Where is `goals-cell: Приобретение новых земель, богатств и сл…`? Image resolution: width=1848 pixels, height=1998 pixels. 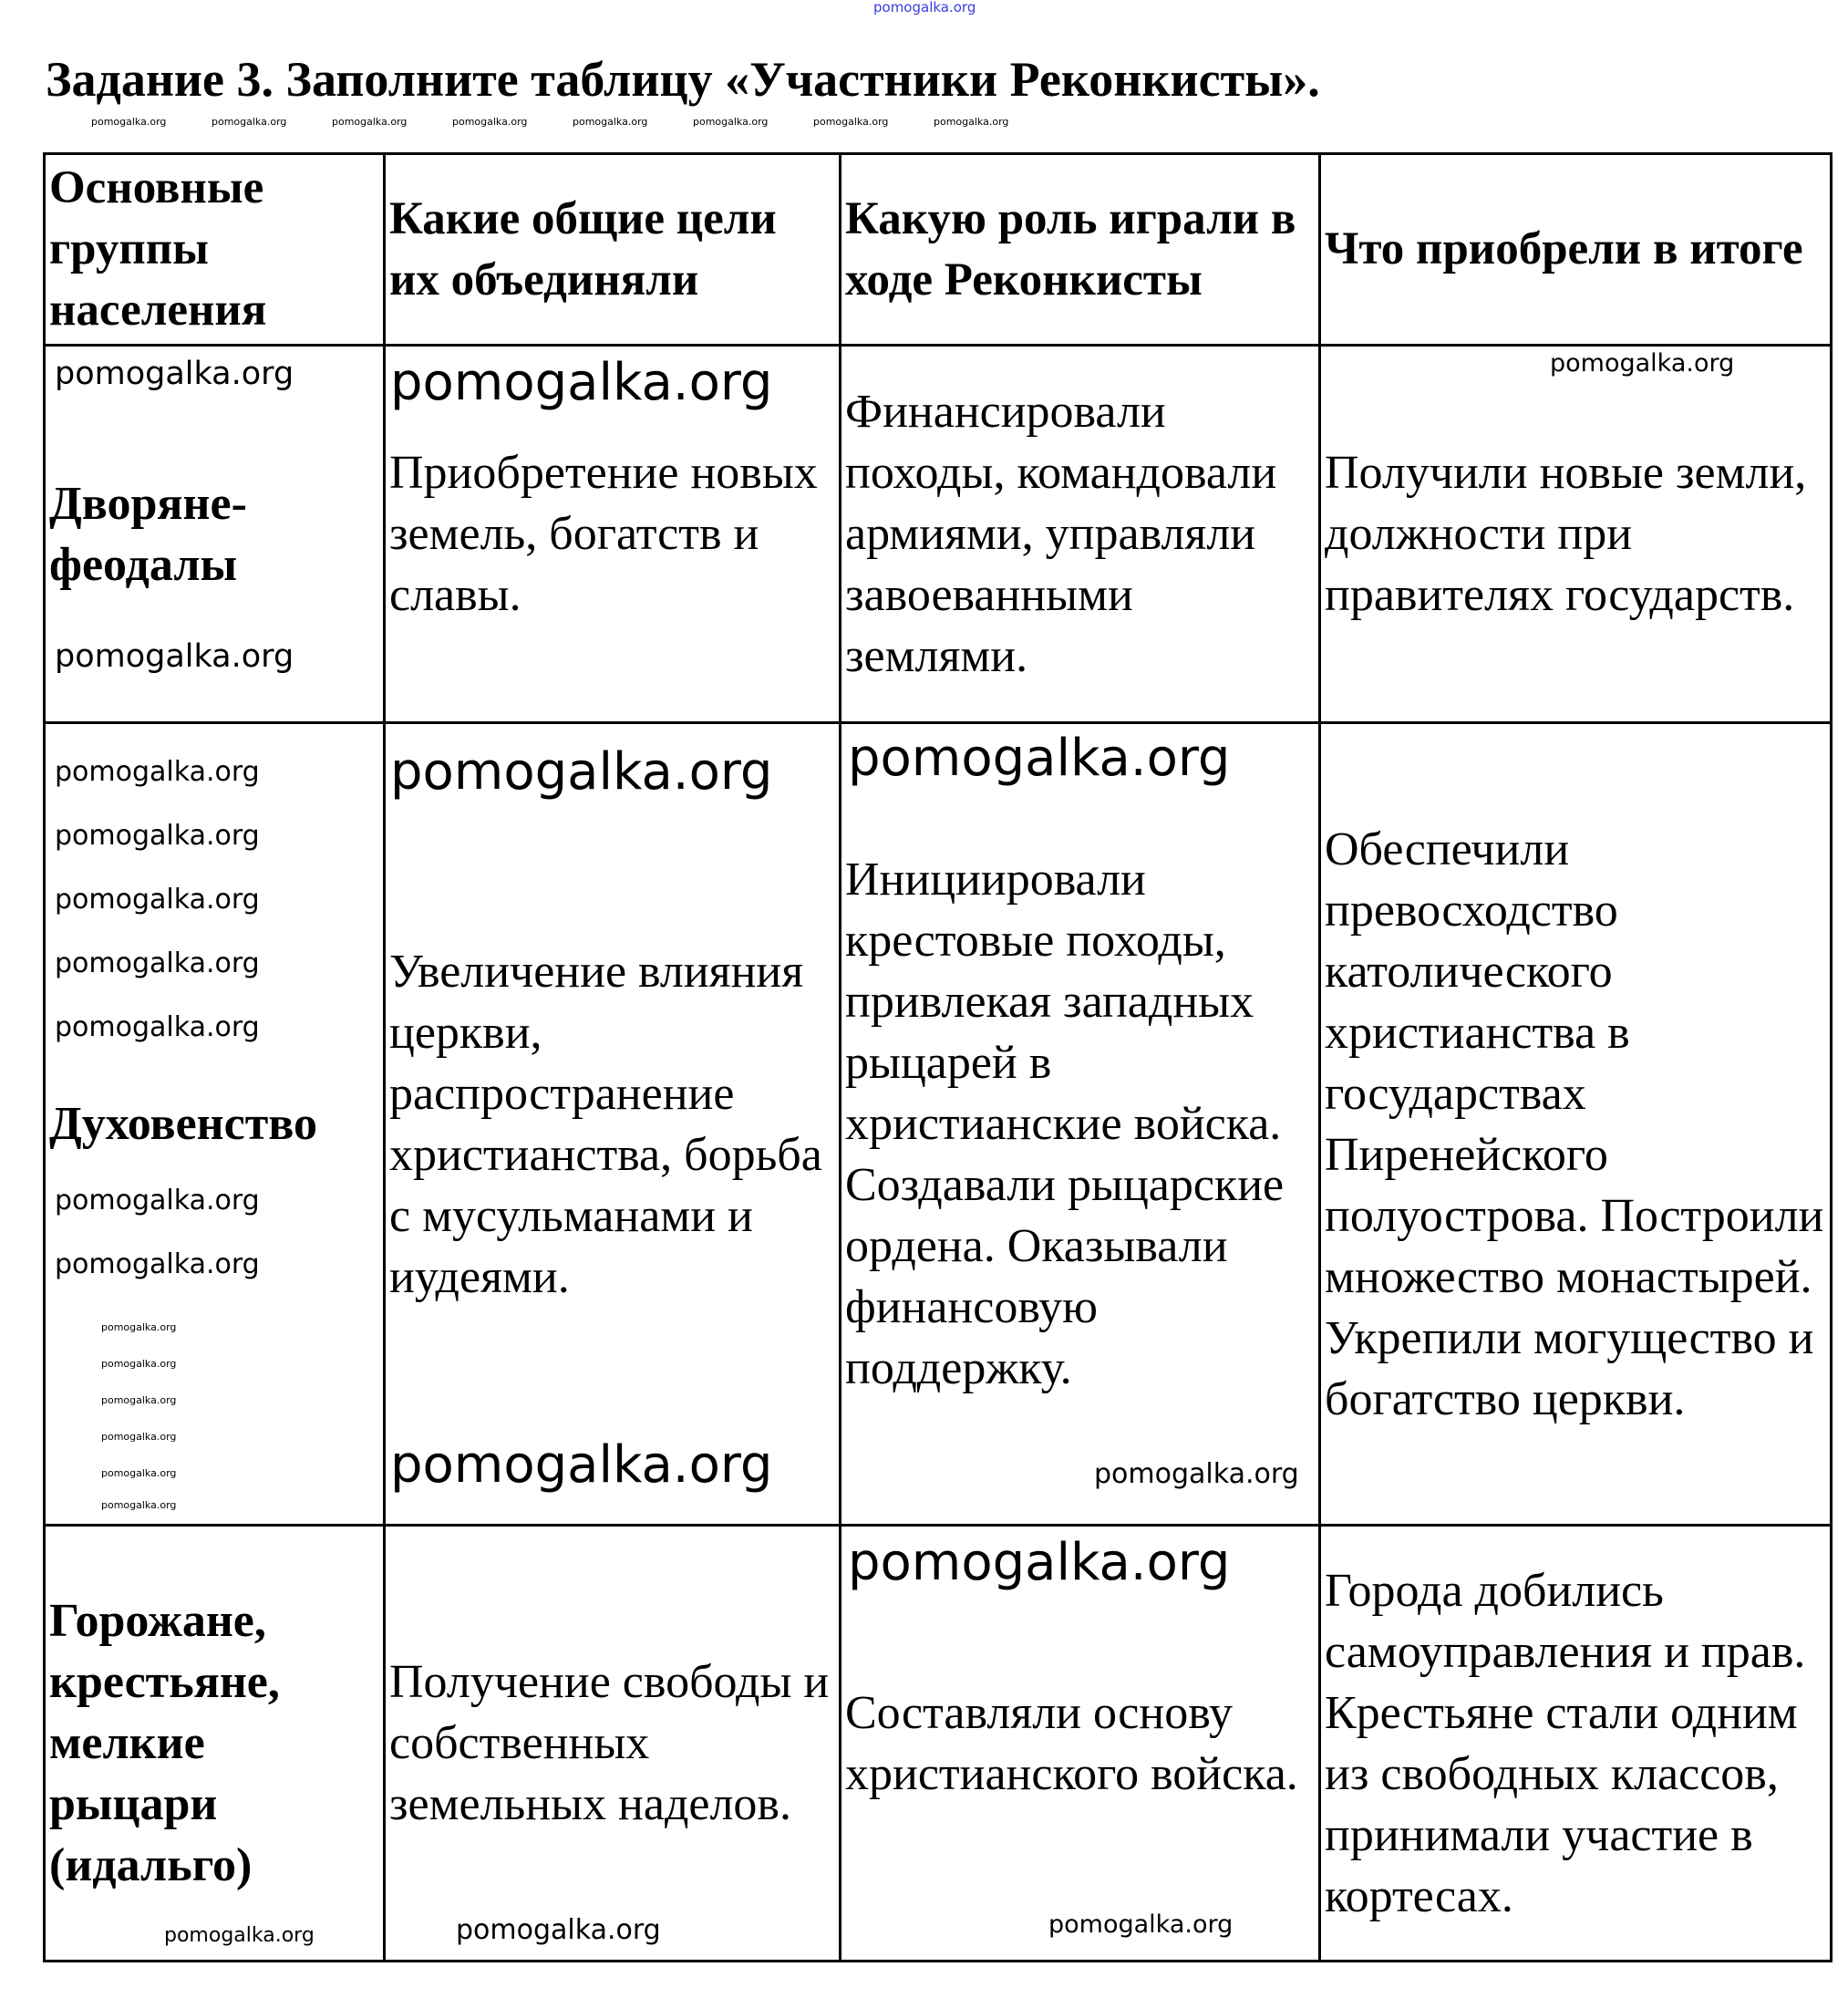 goals-cell: Приобретение новых земель, богатств и сл… is located at coordinates (612, 534).